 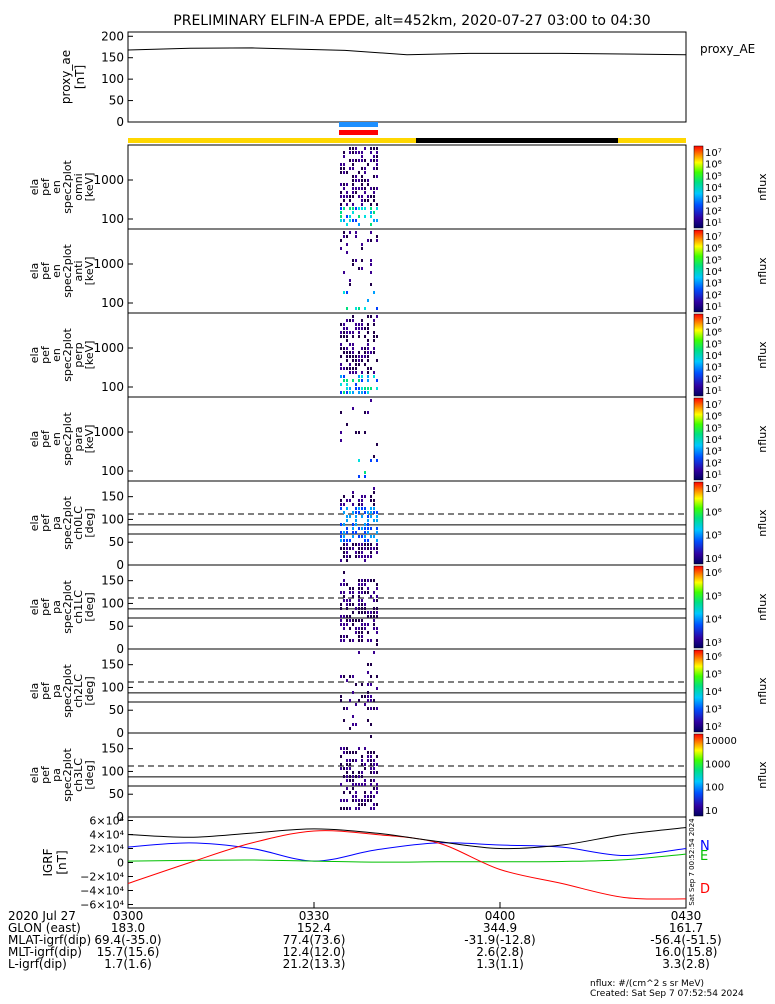 What do you see at coordinates (45, 522) in the screenshot?
I see `ch0LC-ylabel-line: pef` at bounding box center [45, 522].